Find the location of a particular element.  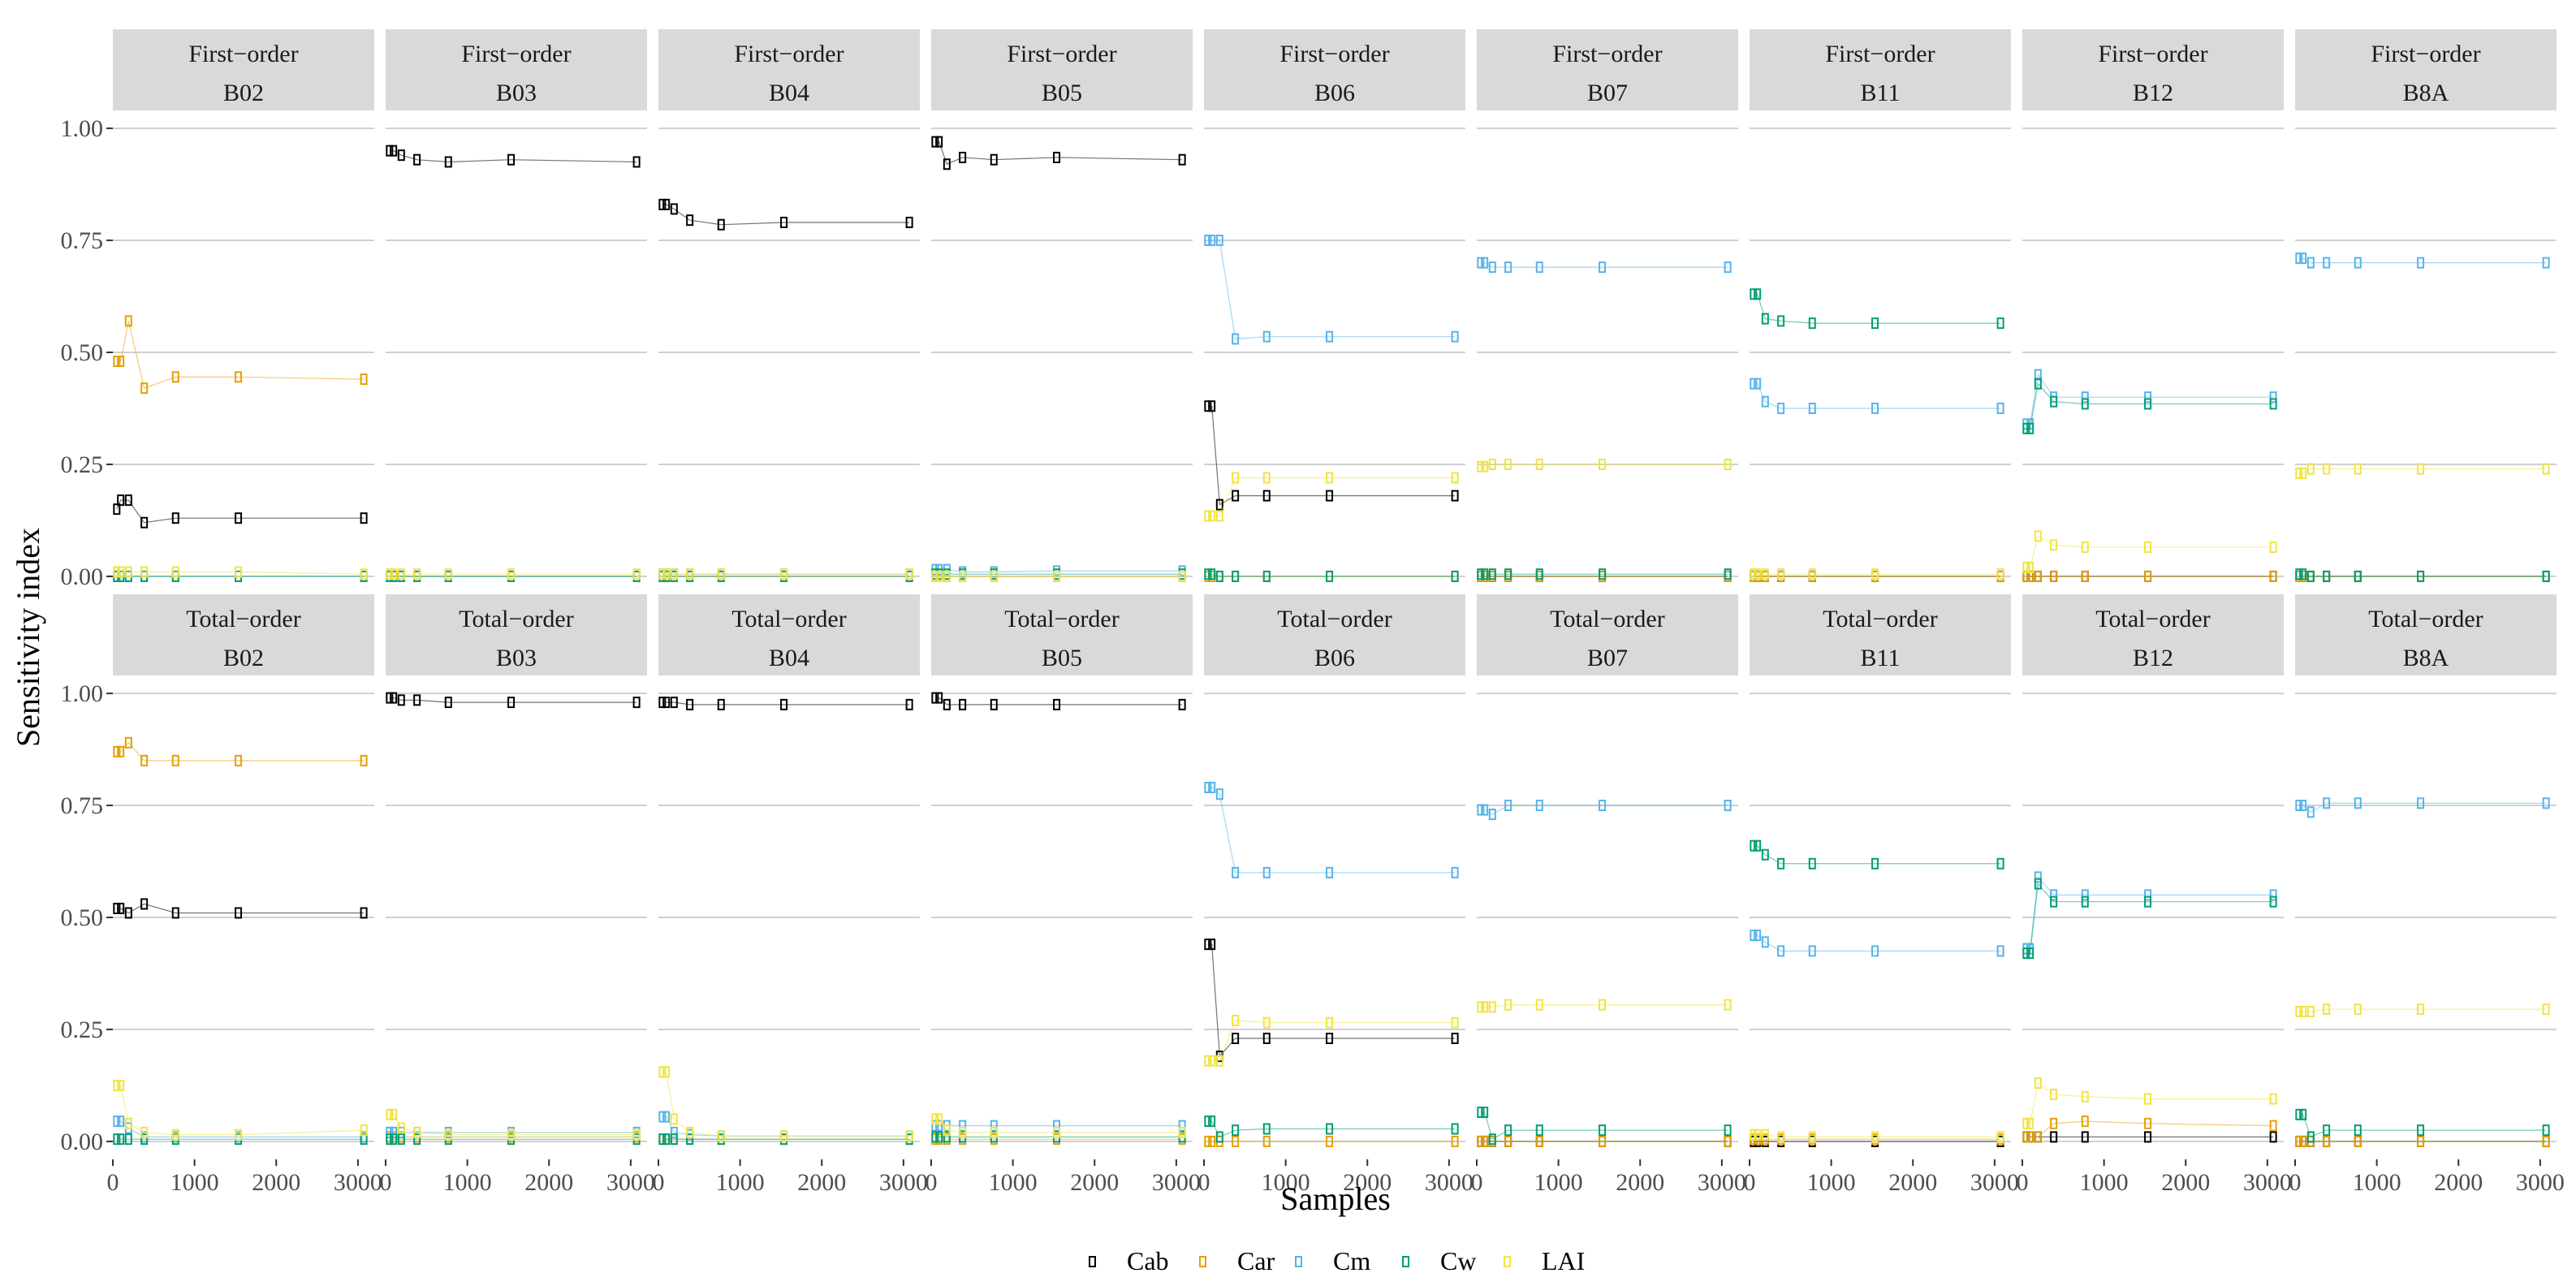

y-tick-label: 0.00 is located at coordinates (82, 1141).